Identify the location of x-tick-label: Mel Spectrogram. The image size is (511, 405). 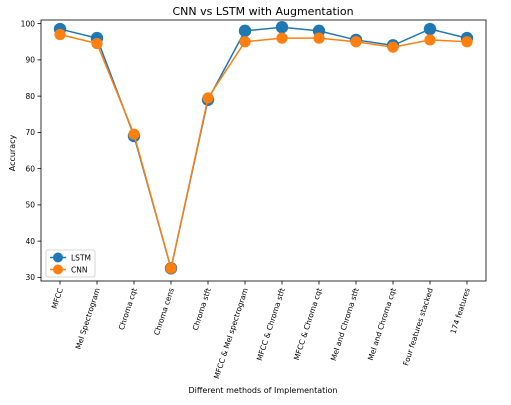
(88, 319).